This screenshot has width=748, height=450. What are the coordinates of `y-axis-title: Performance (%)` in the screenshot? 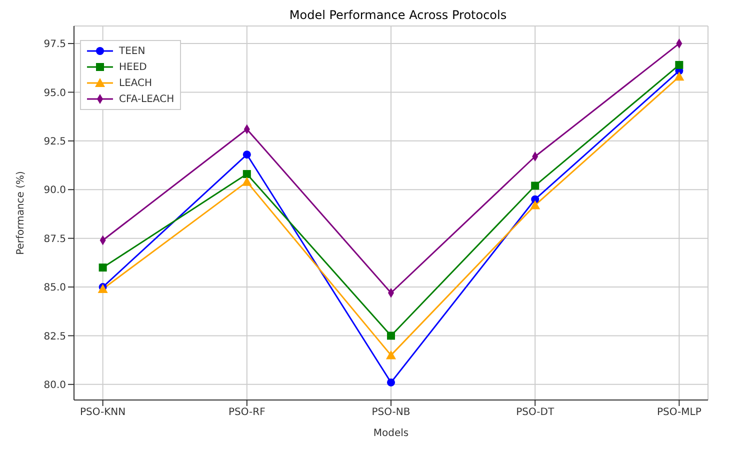 It's located at (21, 212).